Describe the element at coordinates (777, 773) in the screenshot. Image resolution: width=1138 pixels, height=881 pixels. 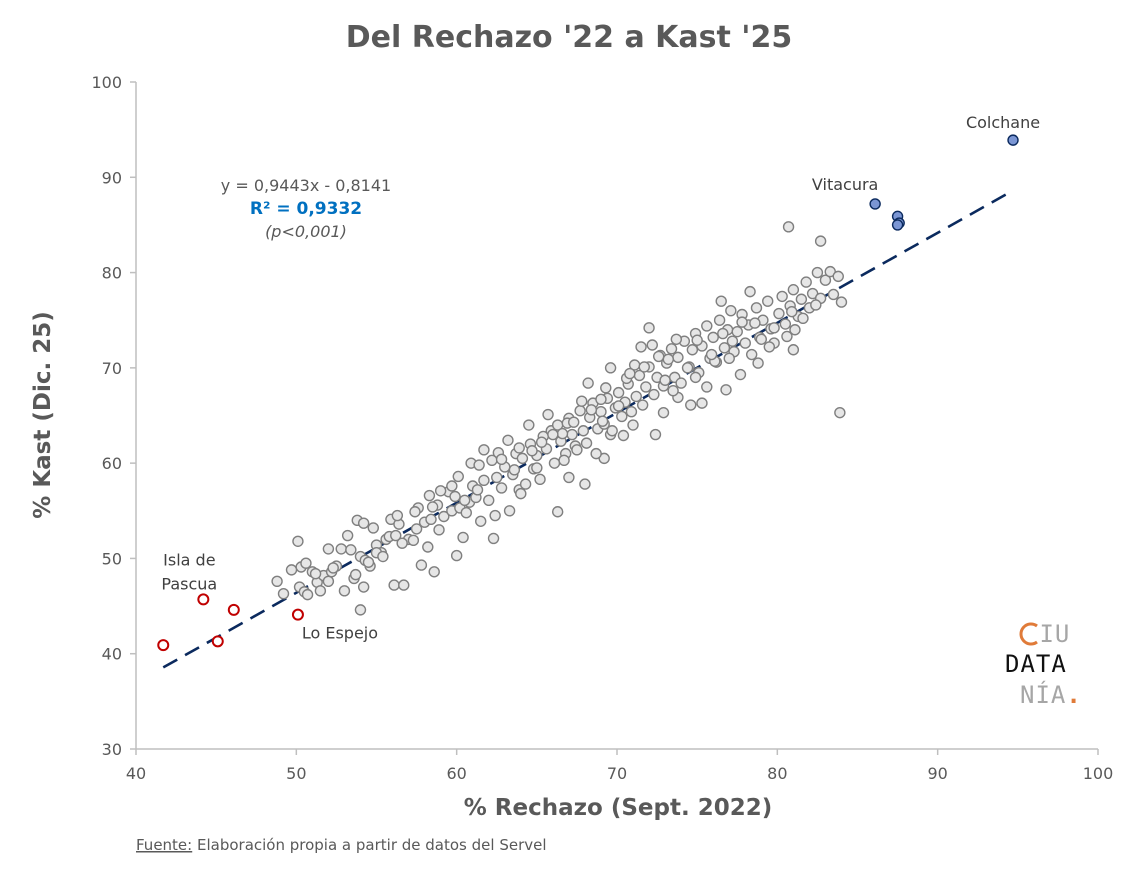
I see `x-tick-label: 80` at that location.